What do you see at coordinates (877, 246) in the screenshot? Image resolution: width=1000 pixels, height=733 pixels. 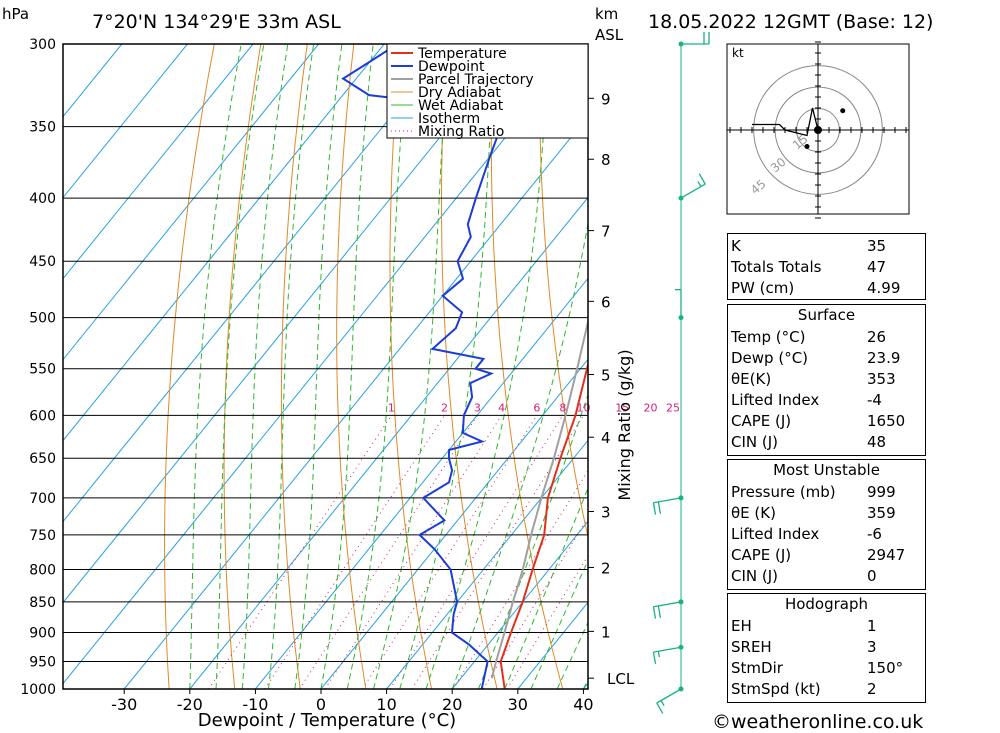 I see `index-value: 35` at bounding box center [877, 246].